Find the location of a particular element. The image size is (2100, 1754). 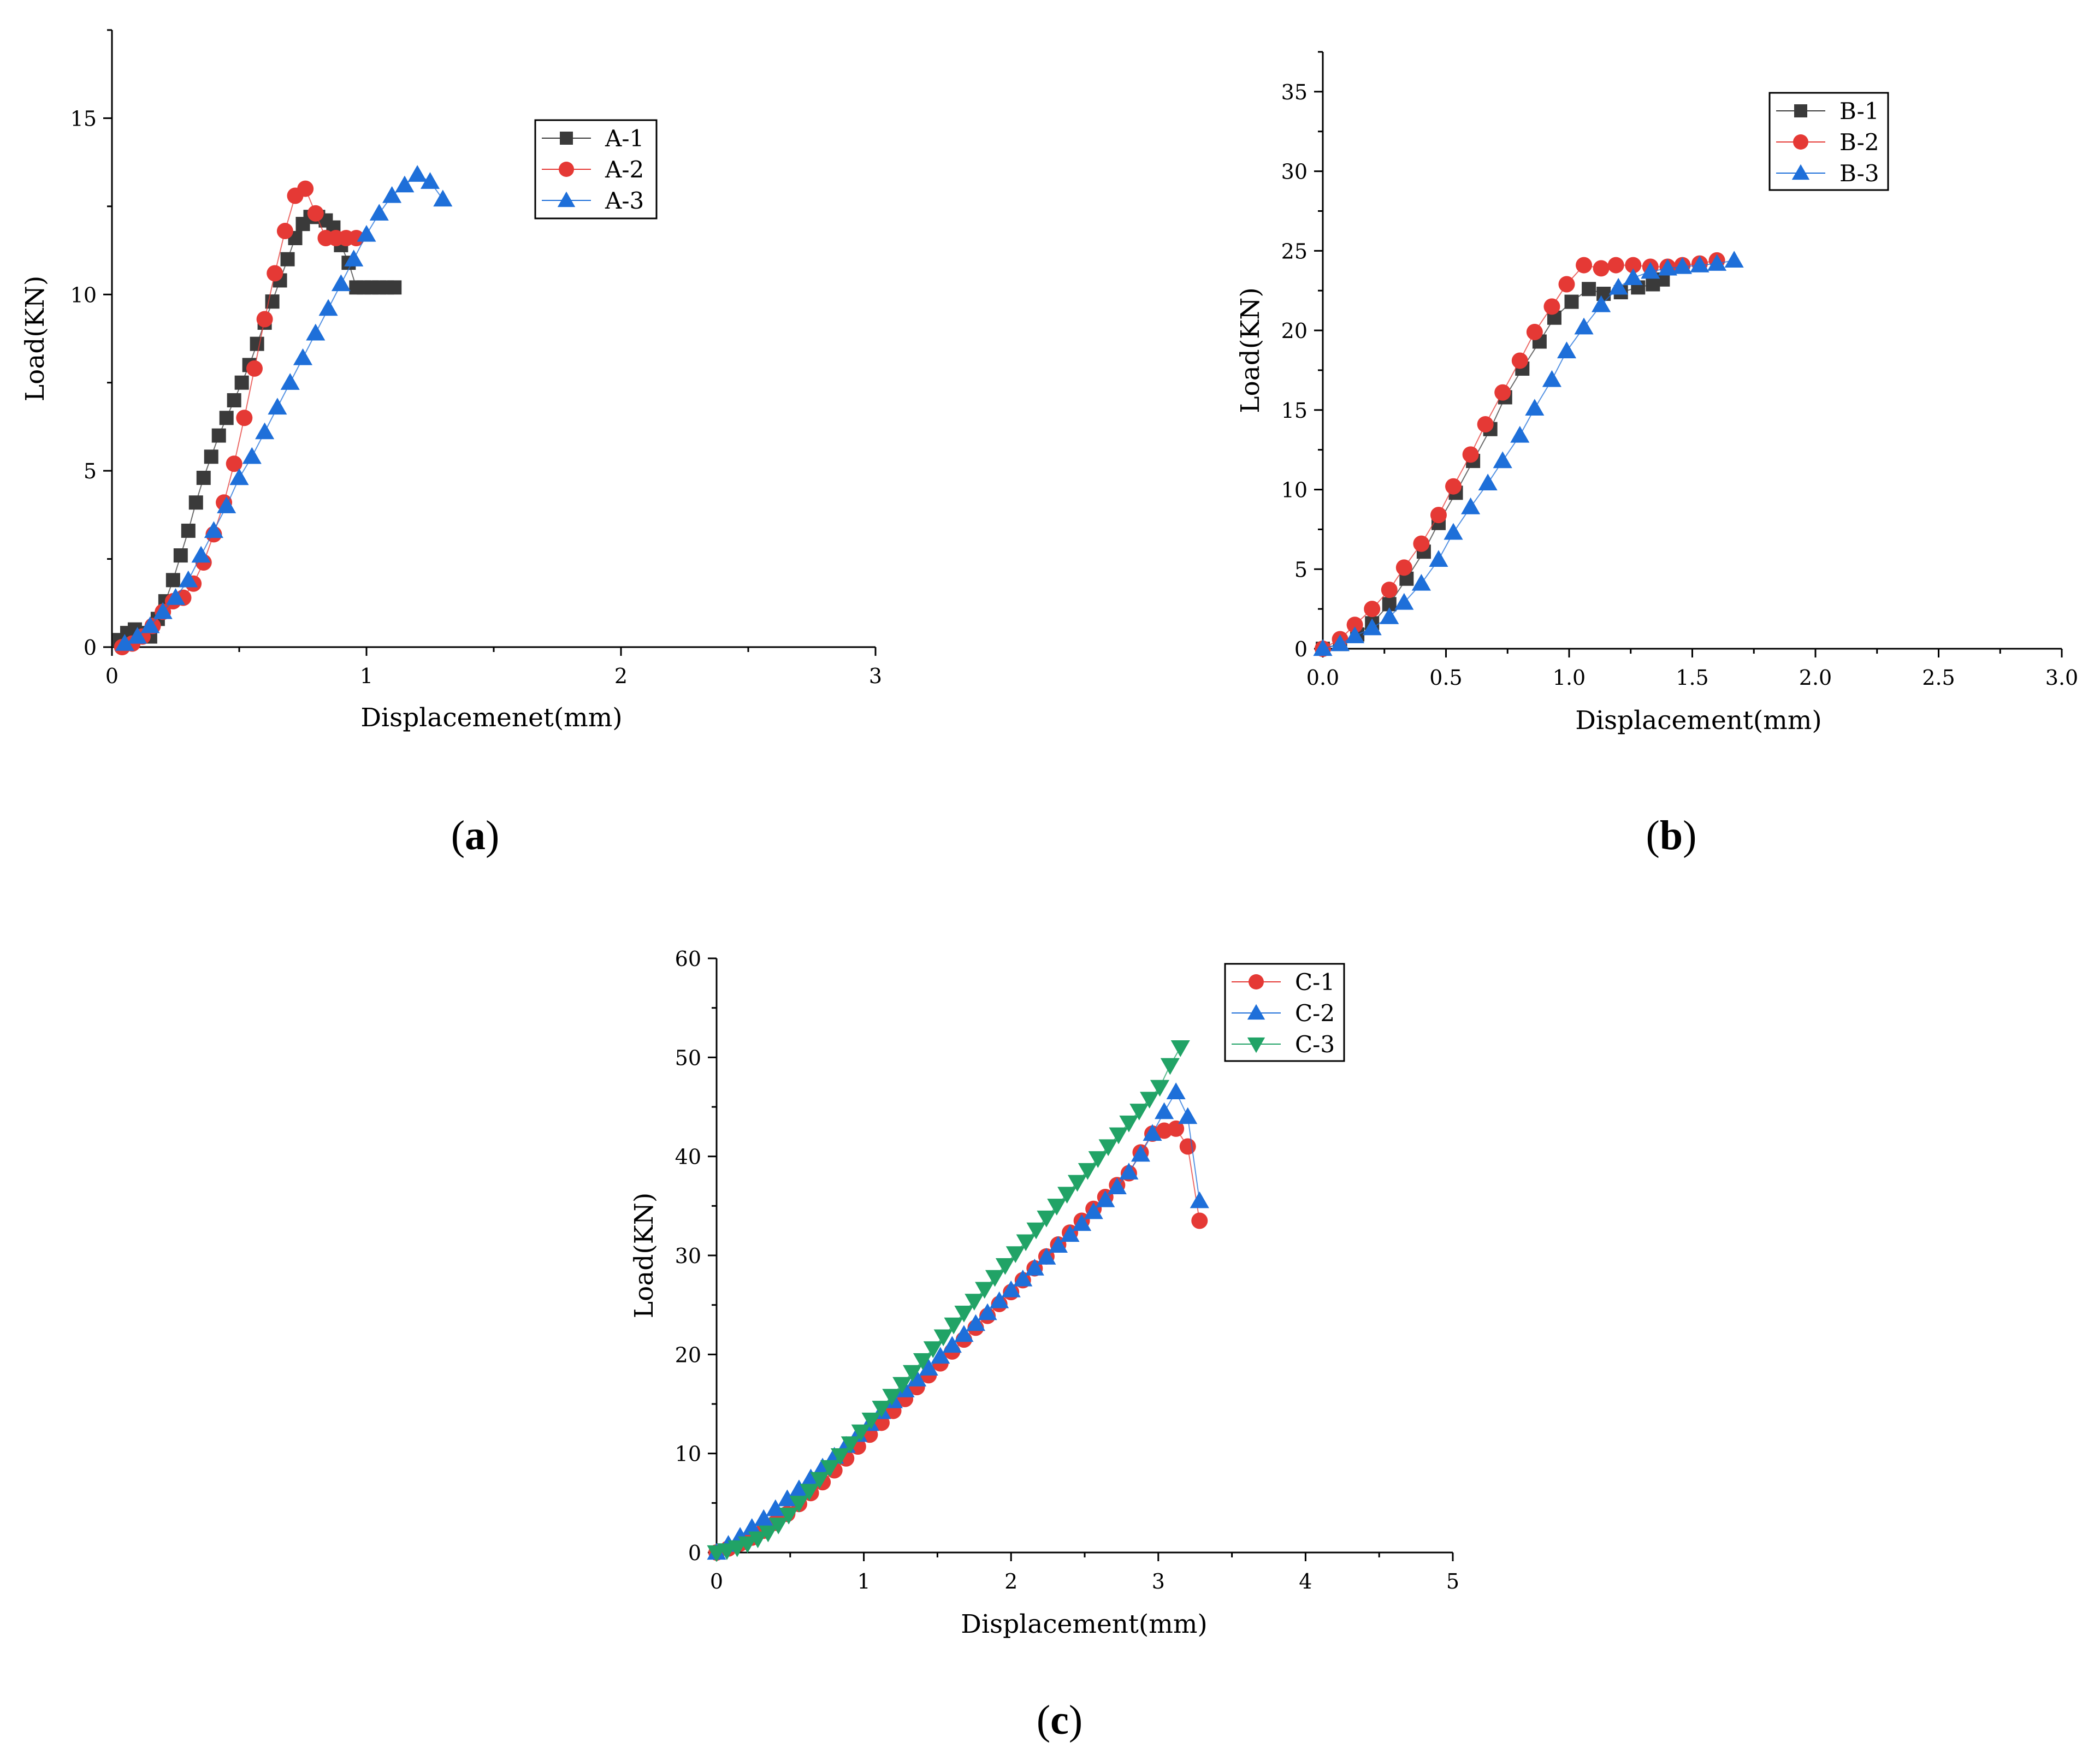

panel-c-series-line is located at coordinates (949, 1300).